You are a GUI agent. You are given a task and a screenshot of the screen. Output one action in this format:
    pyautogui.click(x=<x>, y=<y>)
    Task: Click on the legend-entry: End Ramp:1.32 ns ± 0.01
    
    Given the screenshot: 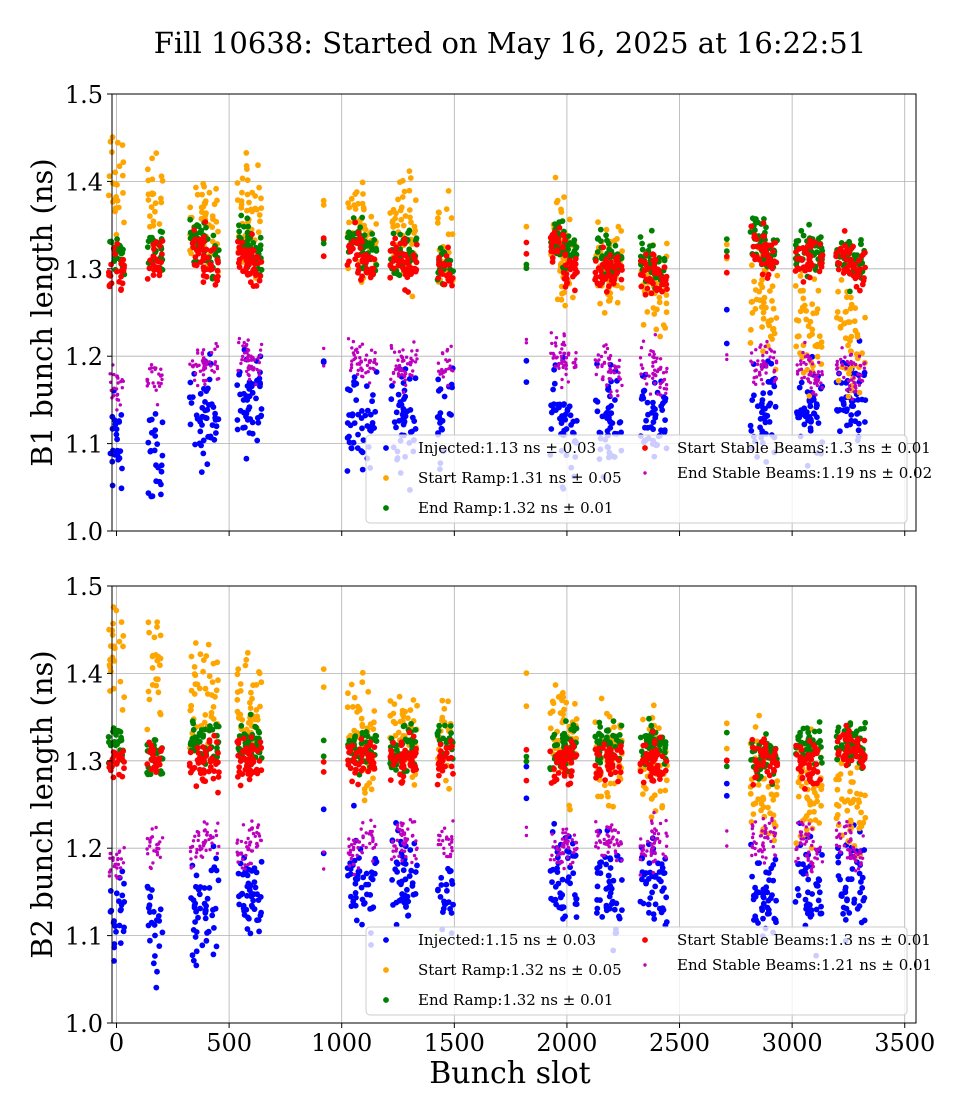 What is the action you would take?
    pyautogui.click(x=515, y=508)
    